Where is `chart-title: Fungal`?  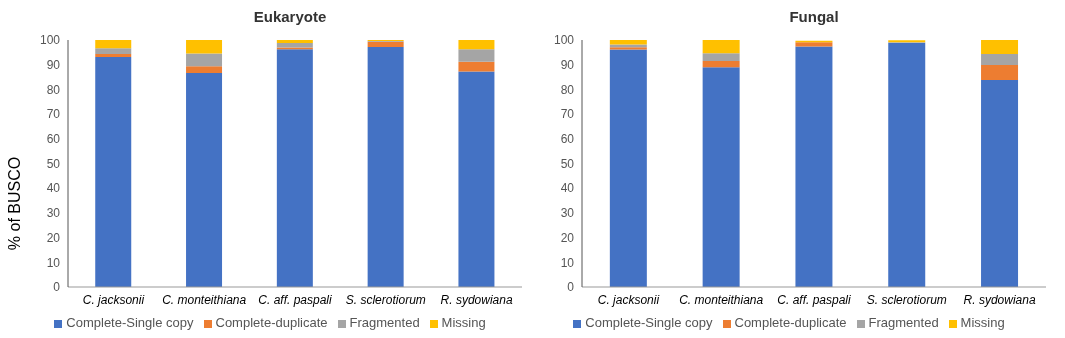
chart-title: Fungal is located at coordinates (814, 17).